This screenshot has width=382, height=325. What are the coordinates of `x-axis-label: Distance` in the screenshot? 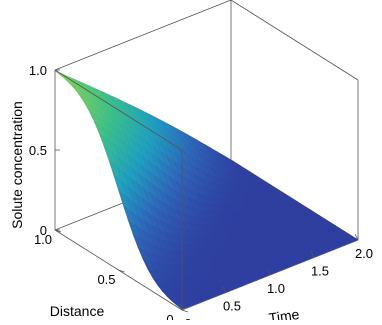 It's located at (77, 311).